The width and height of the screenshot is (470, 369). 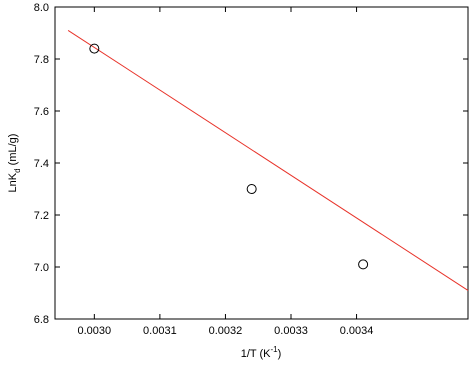 What do you see at coordinates (13, 182) in the screenshot?
I see `y-title-part: LnK` at bounding box center [13, 182].